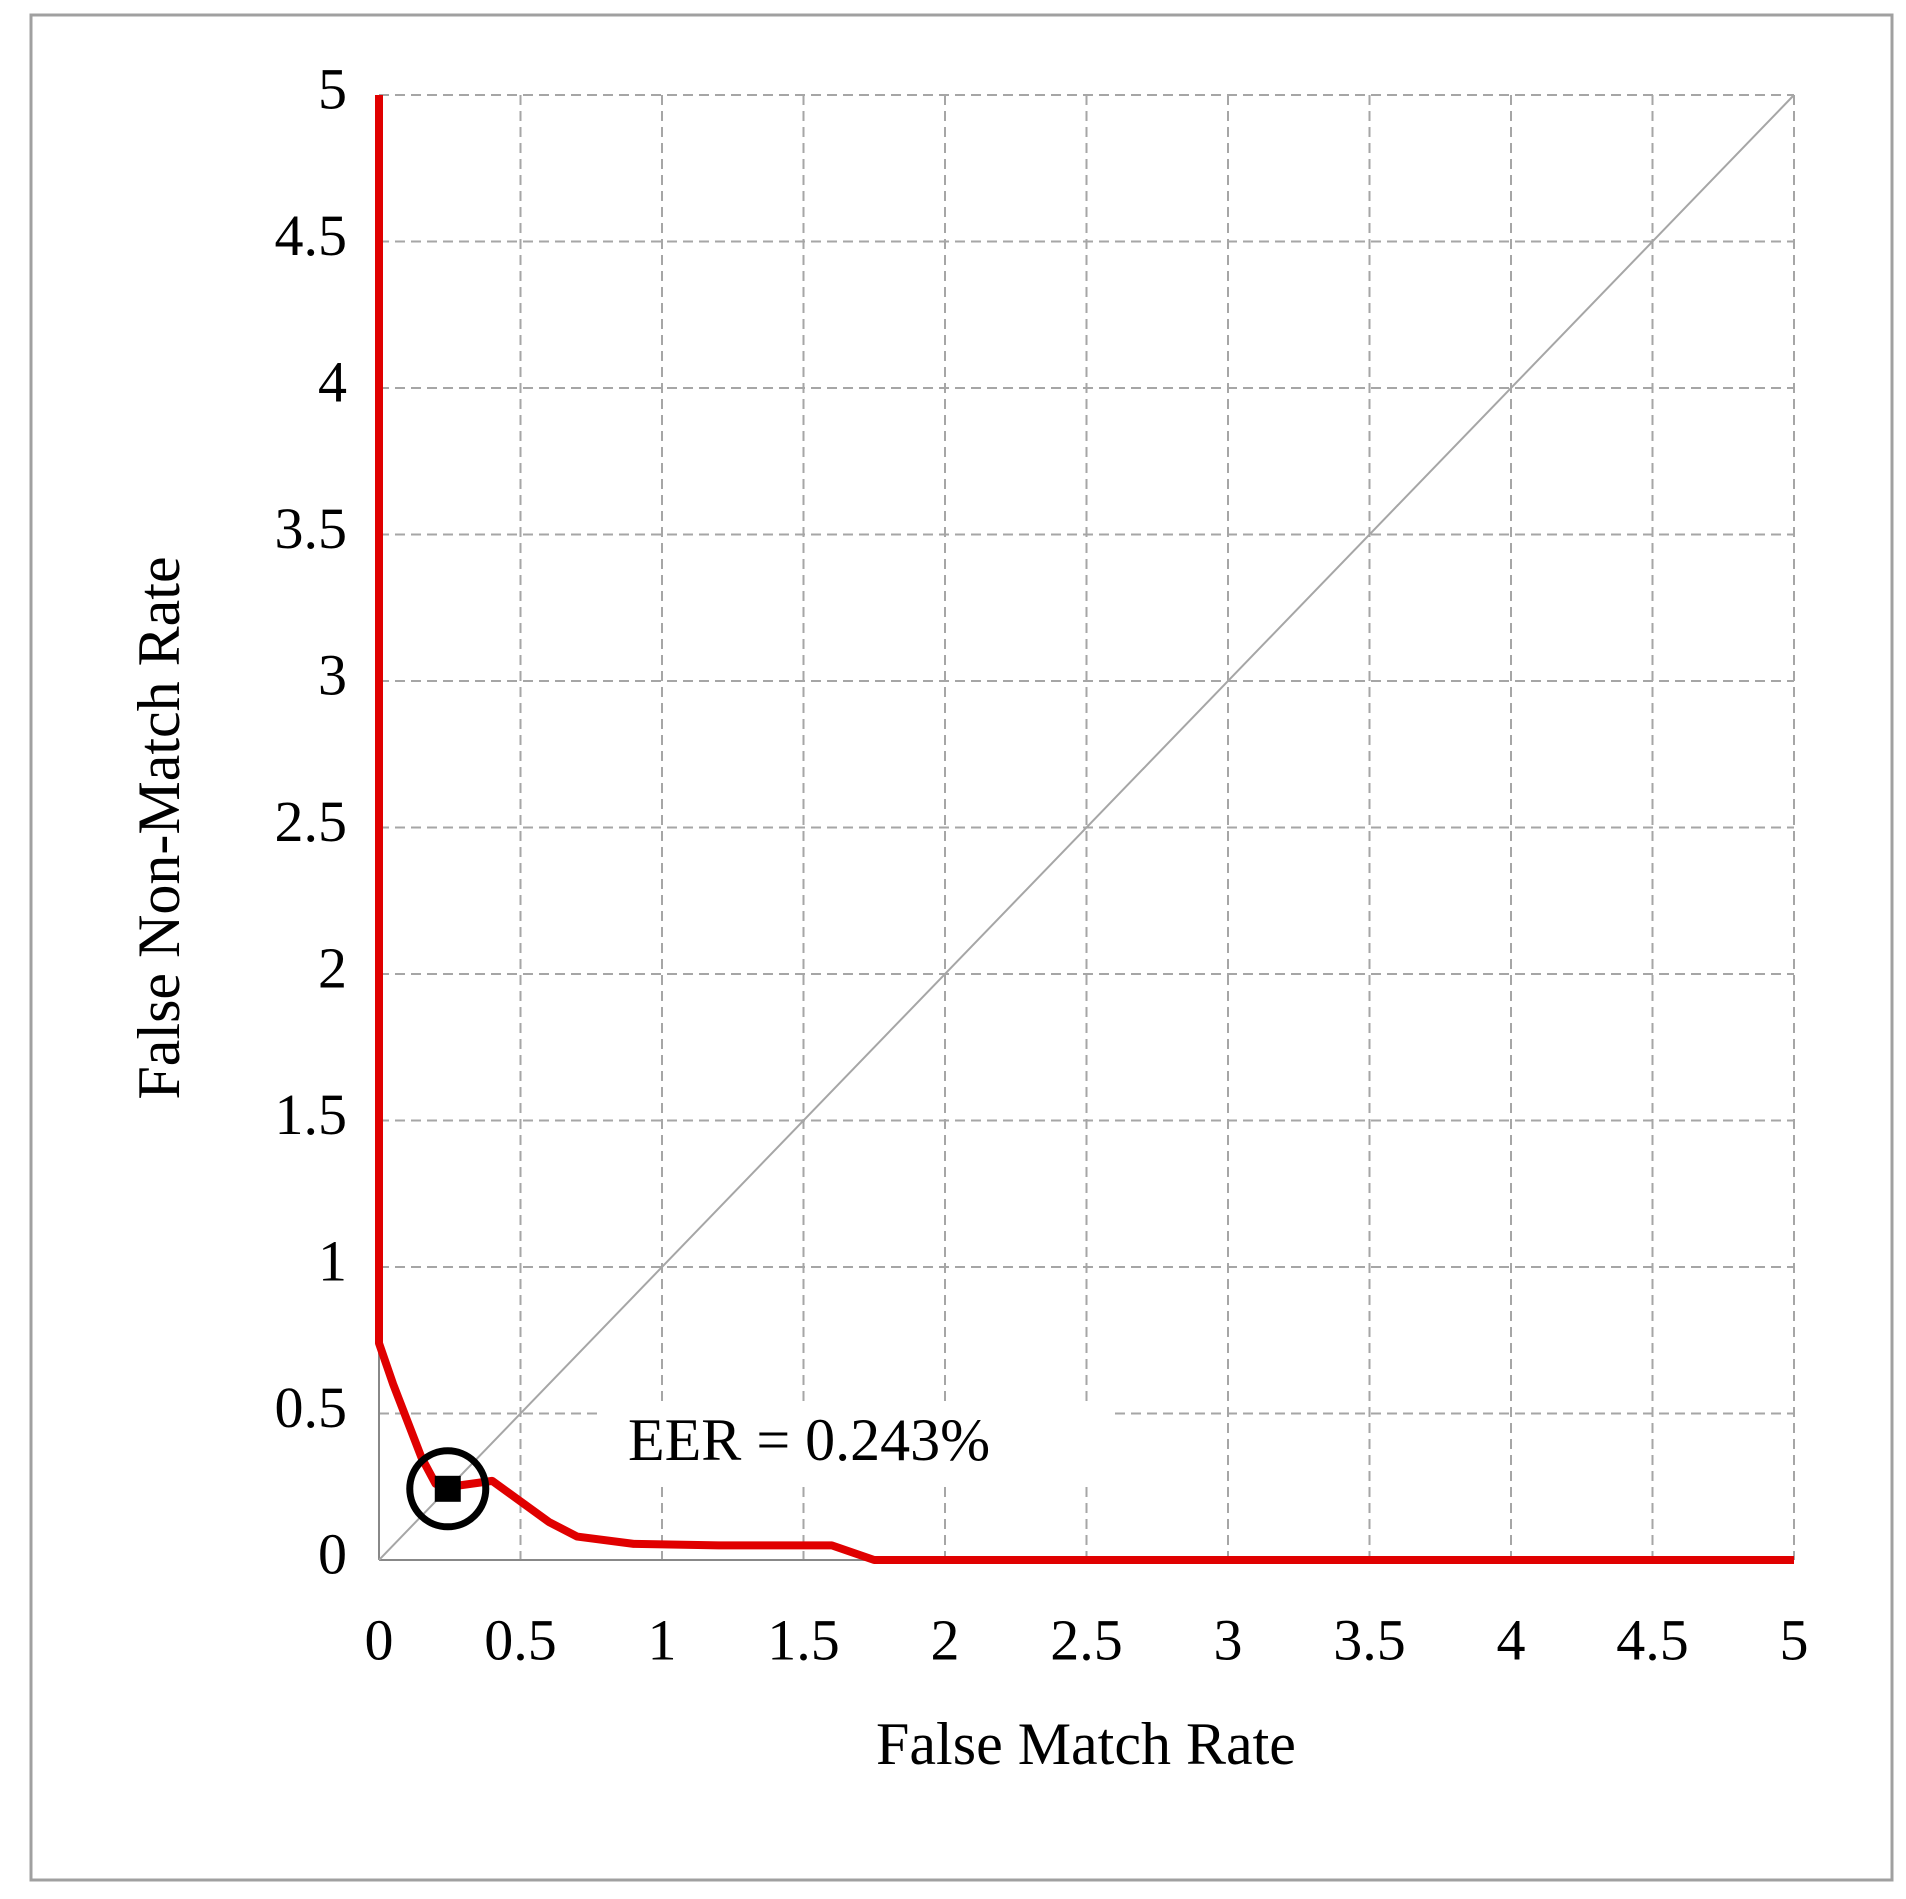 The image size is (1906, 1899). Describe the element at coordinates (332, 967) in the screenshot. I see `y-tick-label: 2` at that location.